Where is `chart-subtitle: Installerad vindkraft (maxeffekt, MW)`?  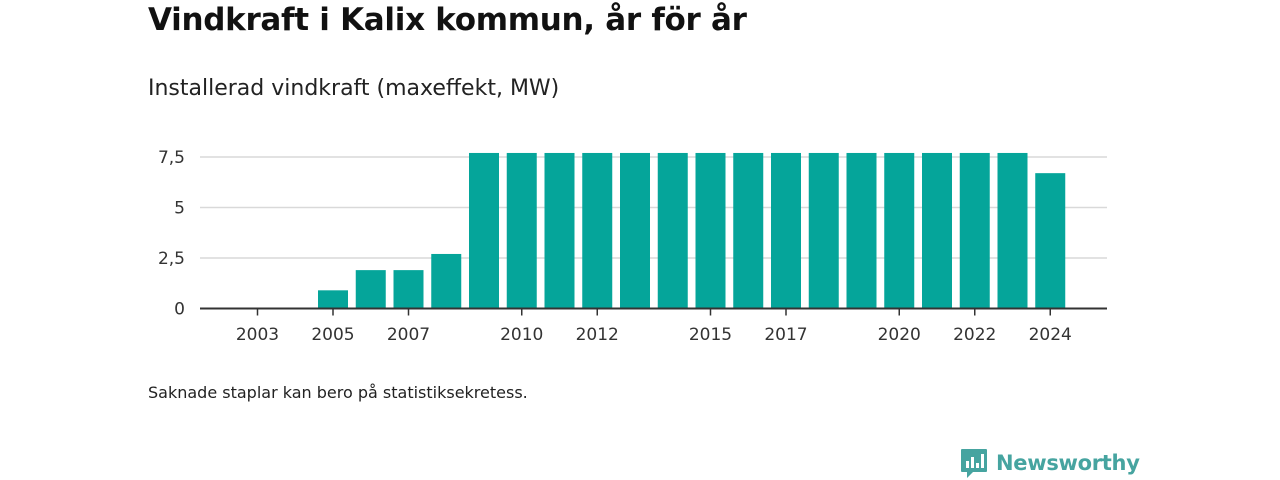
chart-subtitle: Installerad vindkraft (maxeffekt, MW) is located at coordinates (354, 88).